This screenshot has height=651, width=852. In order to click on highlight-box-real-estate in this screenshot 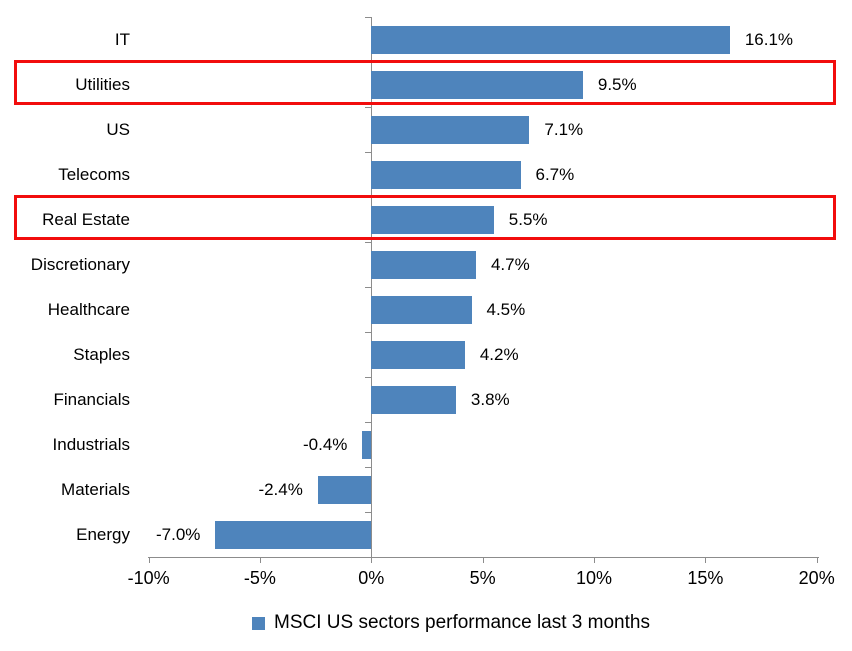, I will do `click(425, 217)`.